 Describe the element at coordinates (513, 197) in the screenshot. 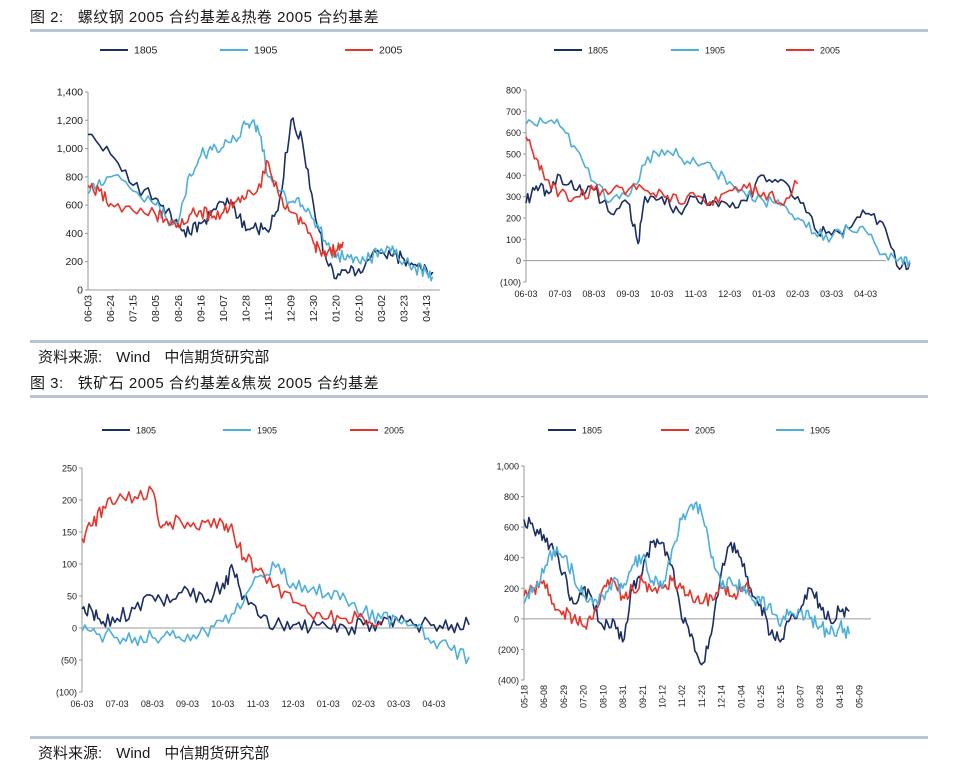

I see `y-tick-label: 300` at that location.